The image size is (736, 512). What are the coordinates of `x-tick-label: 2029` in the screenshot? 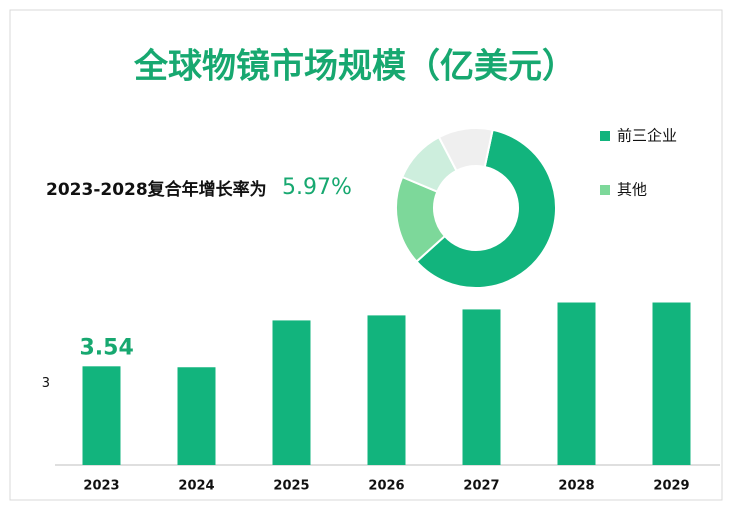 It's located at (671, 486).